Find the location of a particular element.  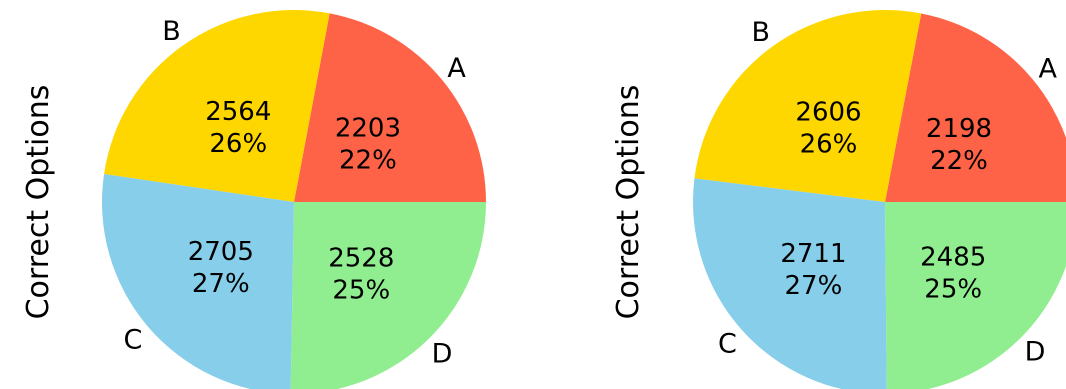

pie-2-slice-a is located at coordinates (975, 107).